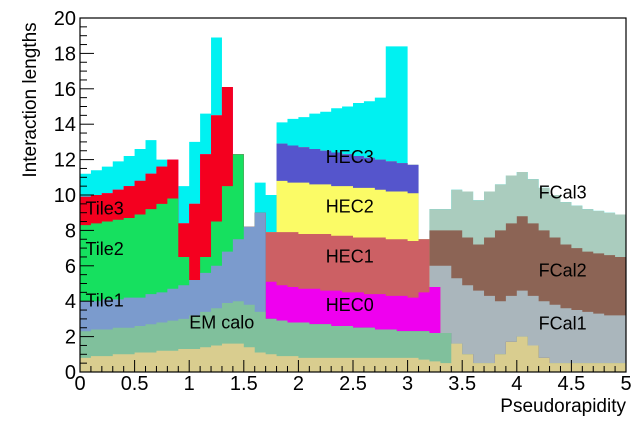  Describe the element at coordinates (104, 249) in the screenshot. I see `region-label-tile2: Tile2` at that location.